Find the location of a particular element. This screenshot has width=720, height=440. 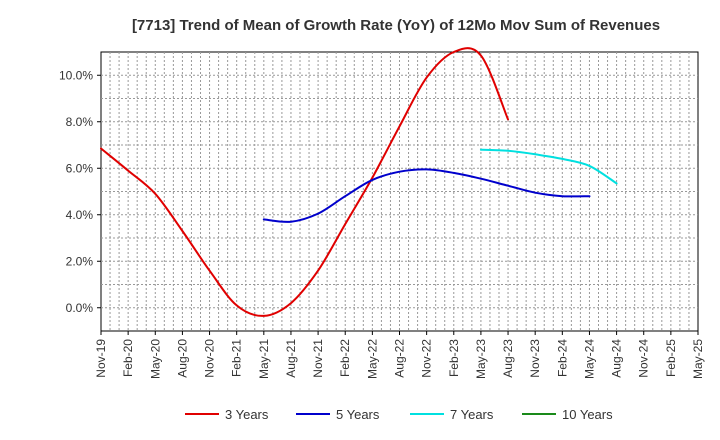

x-tick-label: Feb-24 is located at coordinates (562, 358).